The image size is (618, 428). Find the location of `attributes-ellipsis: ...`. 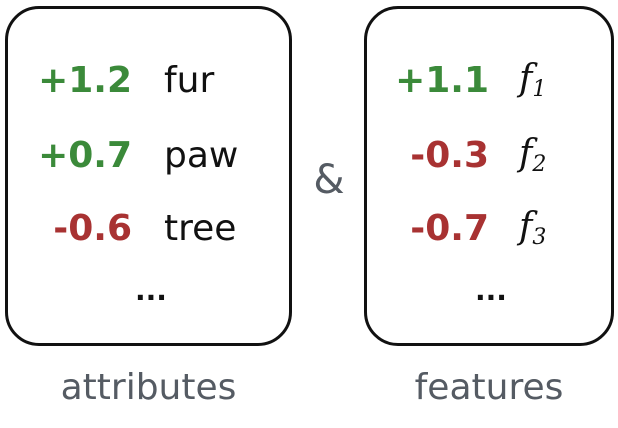

attributes-ellipsis: ... is located at coordinates (151, 290).